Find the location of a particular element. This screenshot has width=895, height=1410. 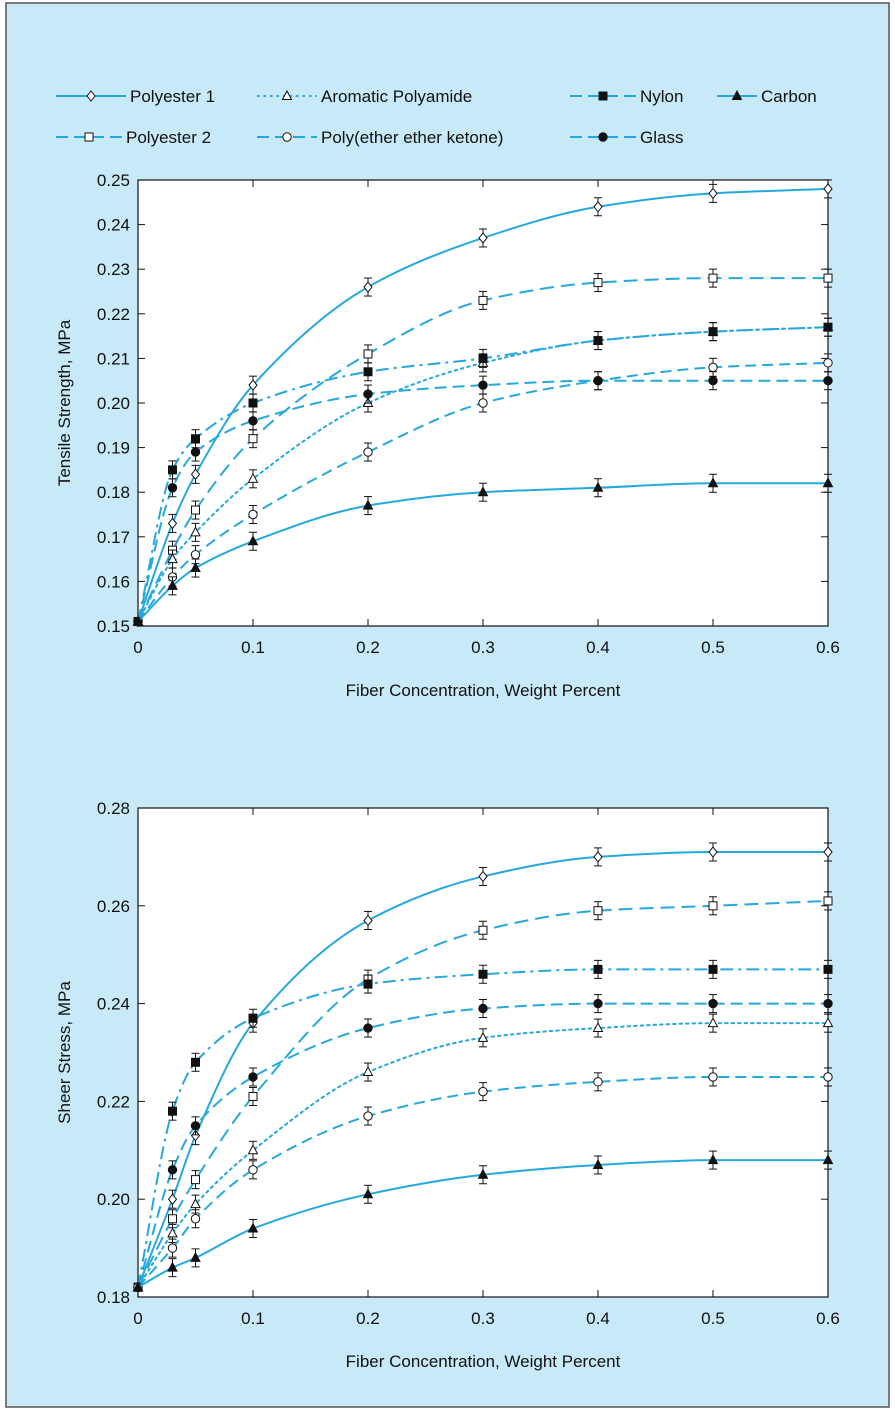

legend-entry-nylon: Nylon is located at coordinates (626, 96).